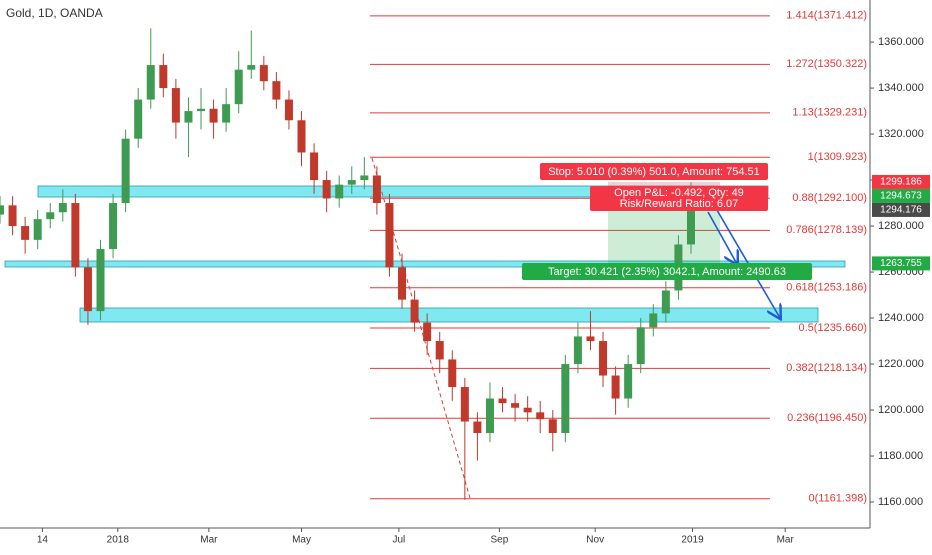 Image resolution: width=932 pixels, height=555 pixels. I want to click on price-tag-label: 1294.673, so click(901, 196).